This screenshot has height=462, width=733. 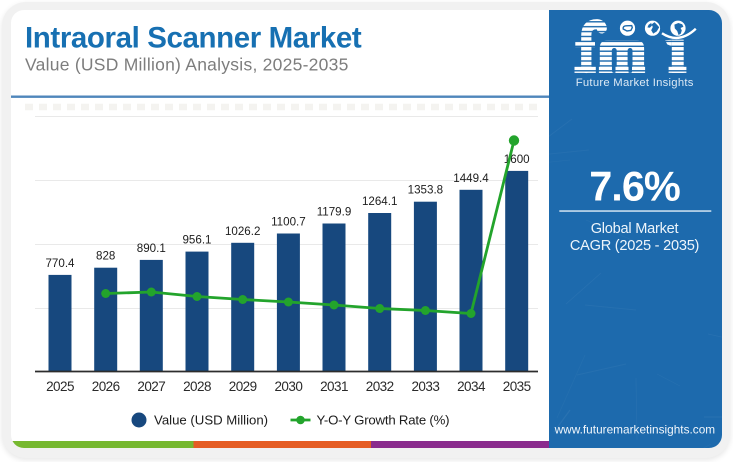 I want to click on svg-text:Value (USD Million) Analysis,: Value (USD Million) Analysis, 2025-2035, so click(x=187, y=65).